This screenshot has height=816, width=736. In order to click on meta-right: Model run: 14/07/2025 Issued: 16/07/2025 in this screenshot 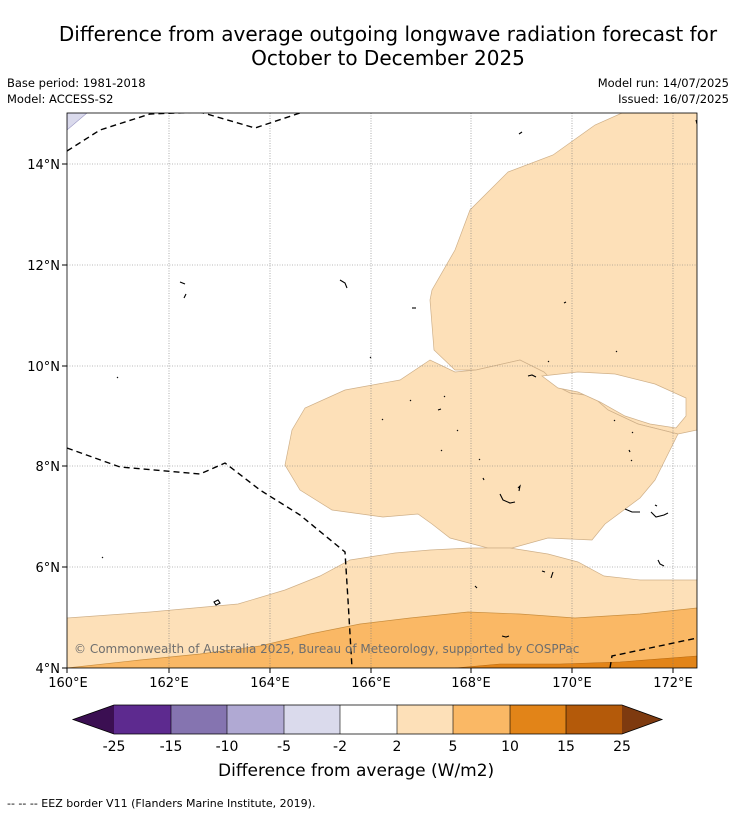, I will do `click(663, 91)`.